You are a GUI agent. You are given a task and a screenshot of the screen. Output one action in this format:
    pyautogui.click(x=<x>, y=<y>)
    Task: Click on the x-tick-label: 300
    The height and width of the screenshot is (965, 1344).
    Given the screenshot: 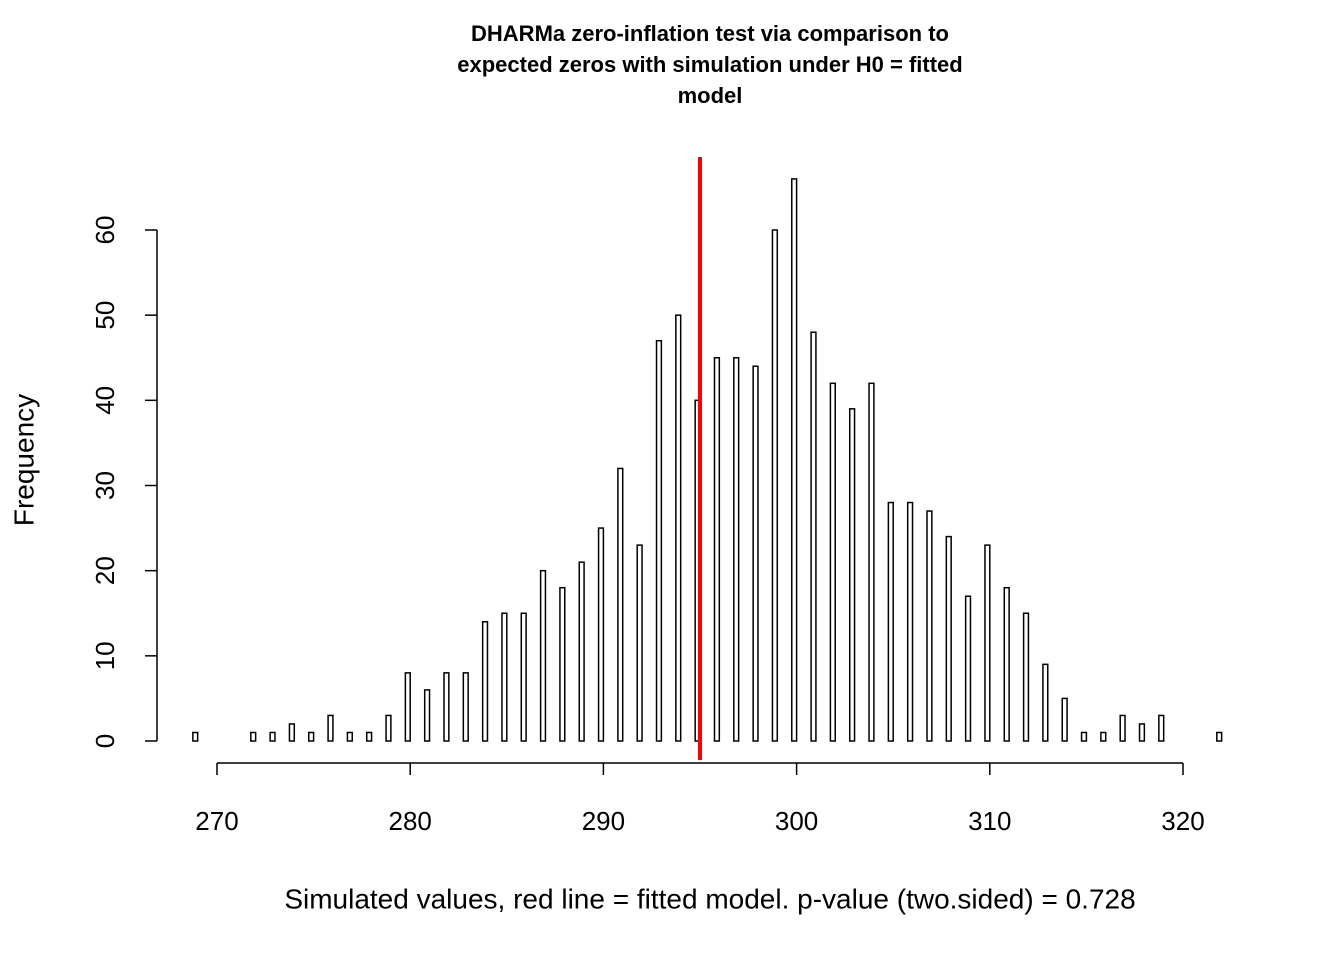 What is the action you would take?
    pyautogui.click(x=796, y=821)
    